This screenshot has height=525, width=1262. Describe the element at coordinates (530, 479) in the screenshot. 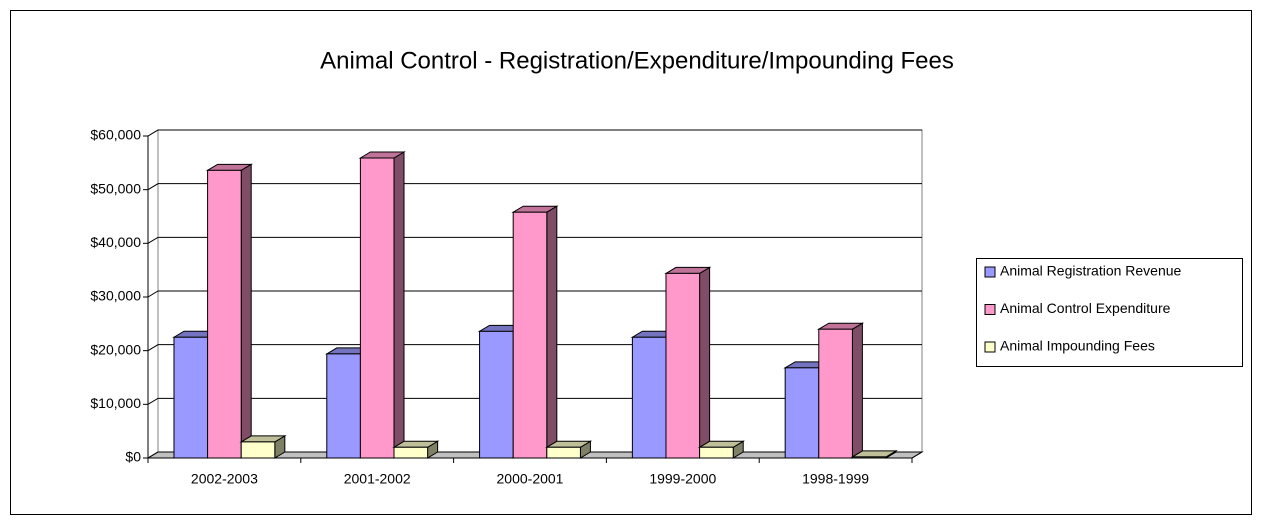

I see `x-tick-label: 2000-2001` at that location.